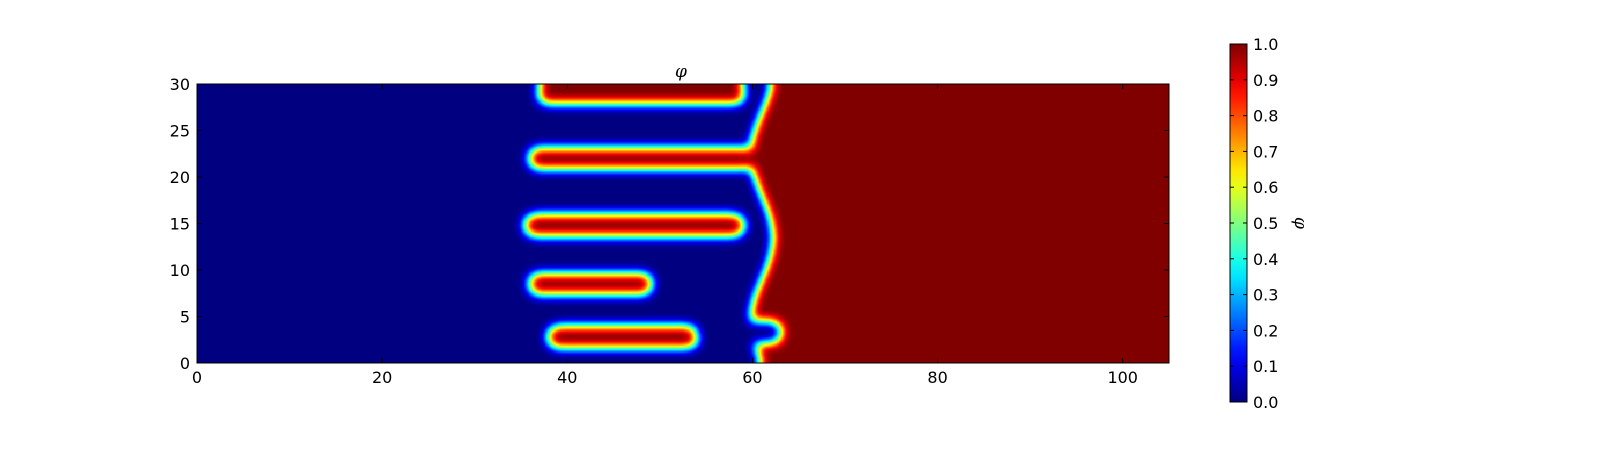 The width and height of the screenshot is (1600, 460). I want to click on colorbar-tick-label: 0.1, so click(1265, 366).